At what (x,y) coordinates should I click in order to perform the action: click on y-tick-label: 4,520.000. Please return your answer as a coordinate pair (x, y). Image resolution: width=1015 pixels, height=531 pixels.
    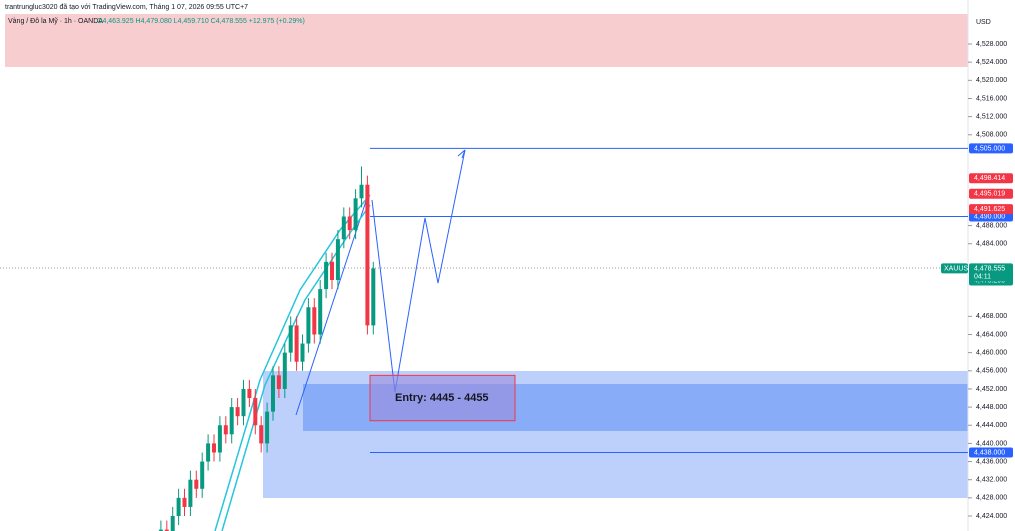
    Looking at the image, I should click on (991, 80).